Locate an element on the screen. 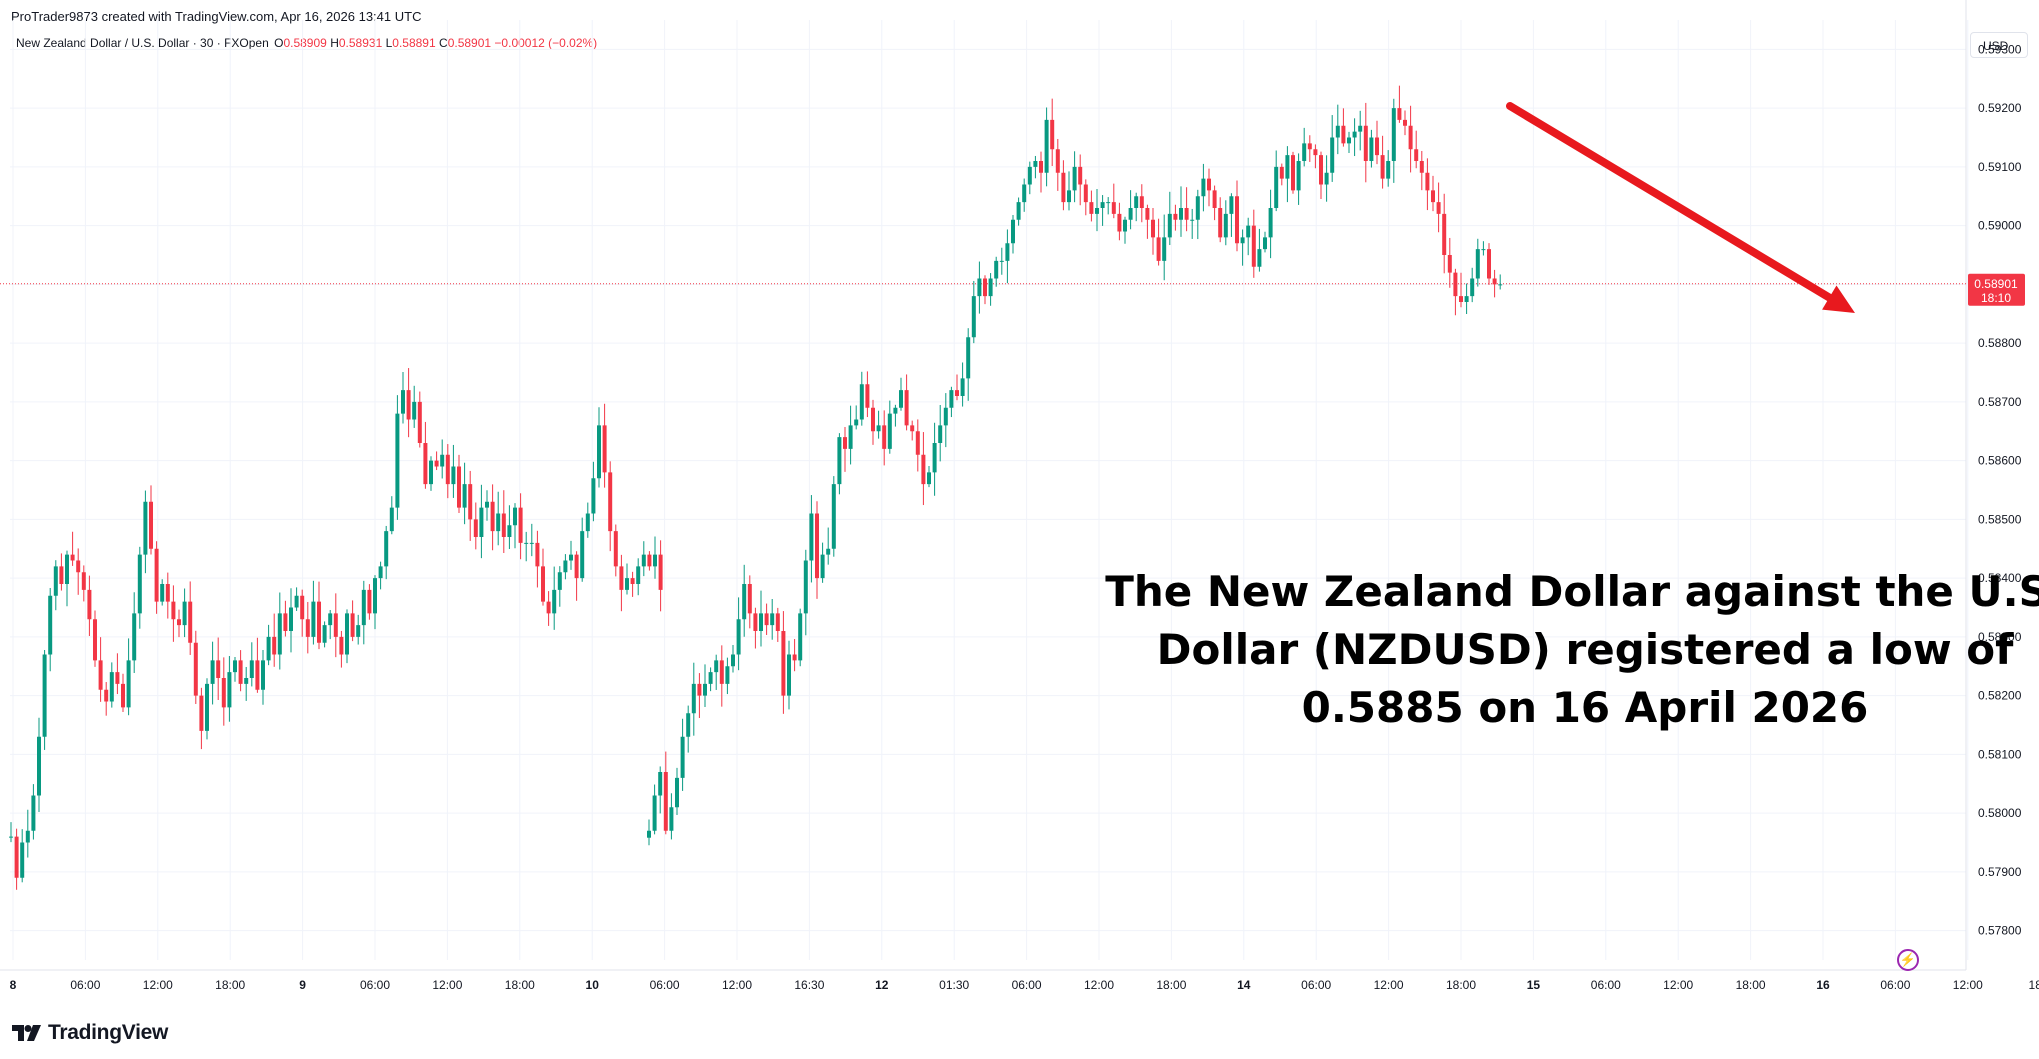 This screenshot has width=2039, height=1059. price-tick-label: 0.58000 is located at coordinates (2000, 813).